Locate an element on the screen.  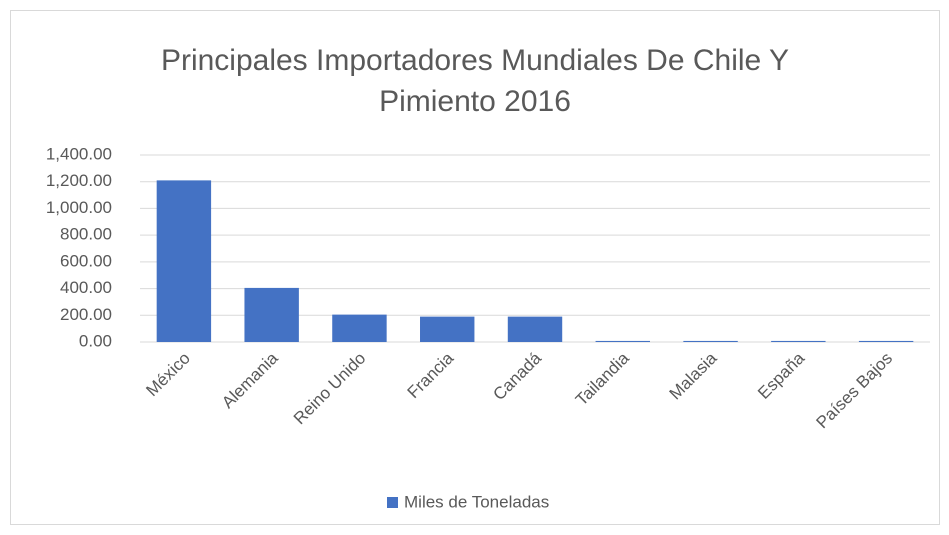
y-tick-label: 0.00 is located at coordinates (95, 340).